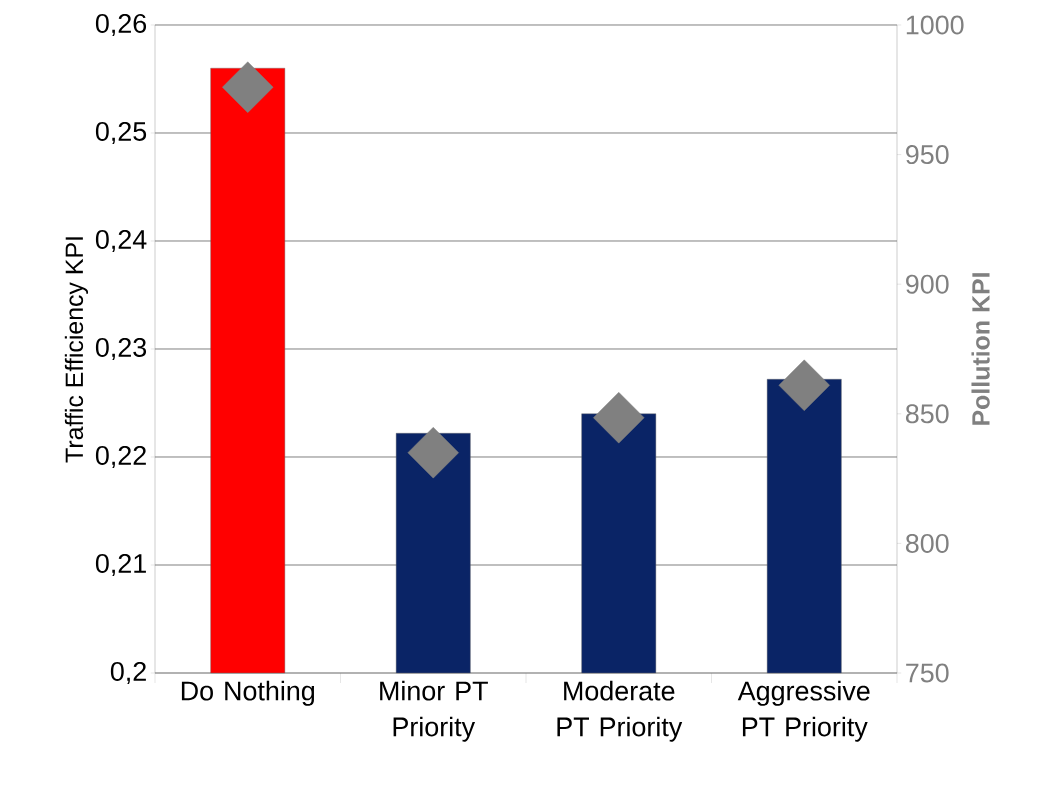  I want to click on x-tick-label: Moderate PT Priority, so click(620, 711).